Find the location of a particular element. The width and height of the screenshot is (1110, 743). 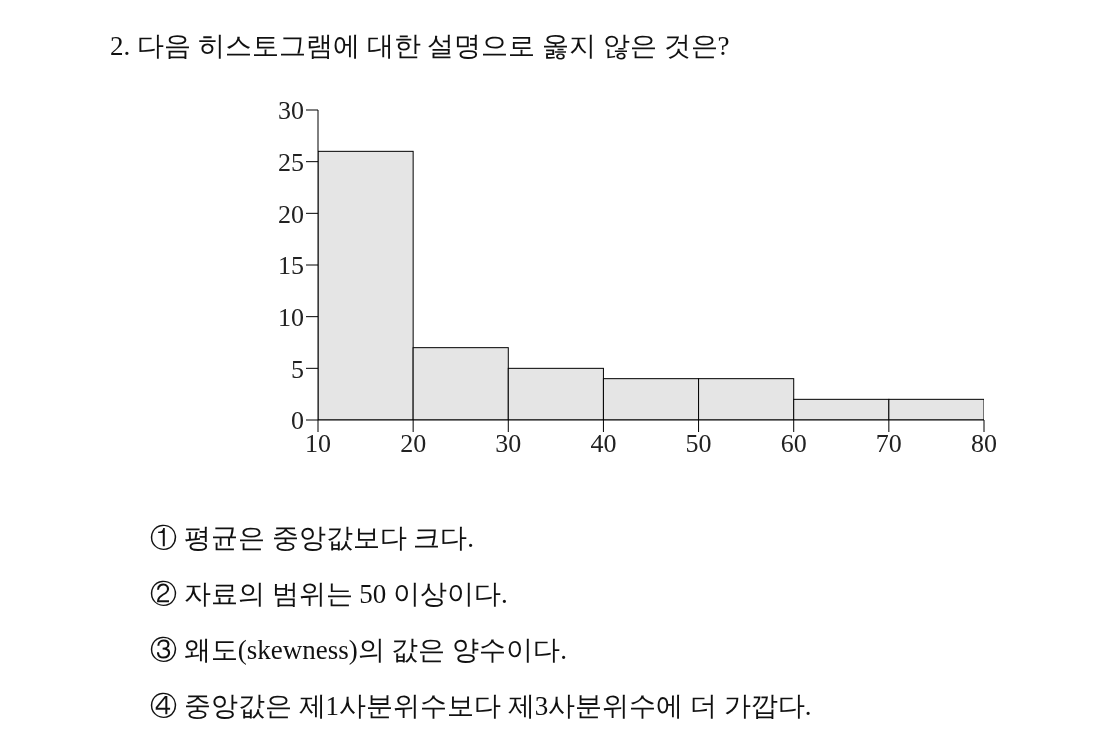

x-tick-label: 80 is located at coordinates (984, 444).